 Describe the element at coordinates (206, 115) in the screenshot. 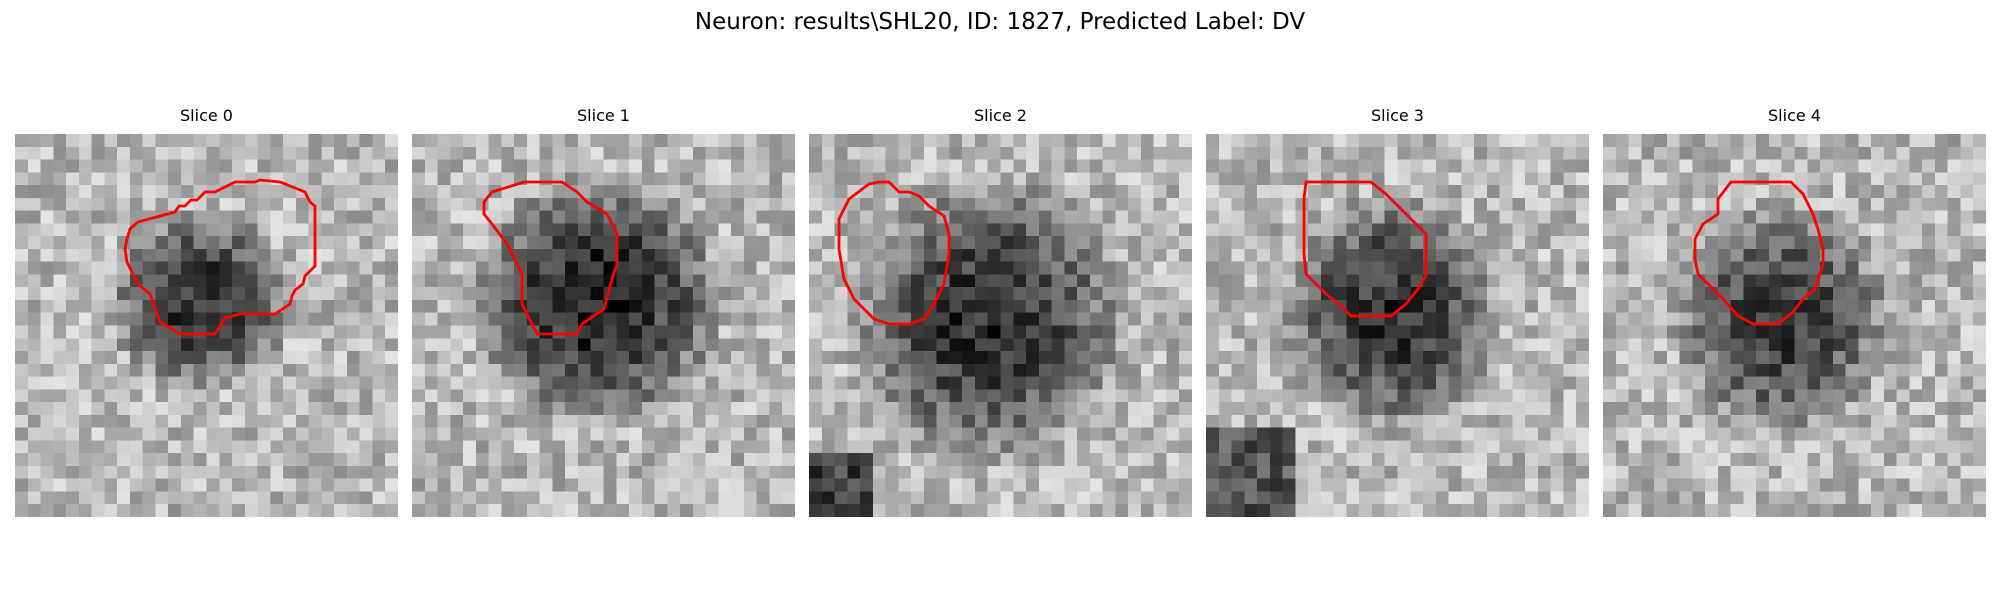

I see `slice-title: Slice 0` at that location.